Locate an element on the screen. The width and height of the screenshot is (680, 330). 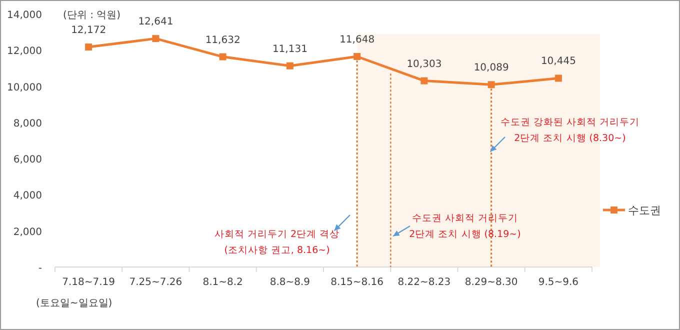
y-tick-label: 12,000 is located at coordinates (24, 52).